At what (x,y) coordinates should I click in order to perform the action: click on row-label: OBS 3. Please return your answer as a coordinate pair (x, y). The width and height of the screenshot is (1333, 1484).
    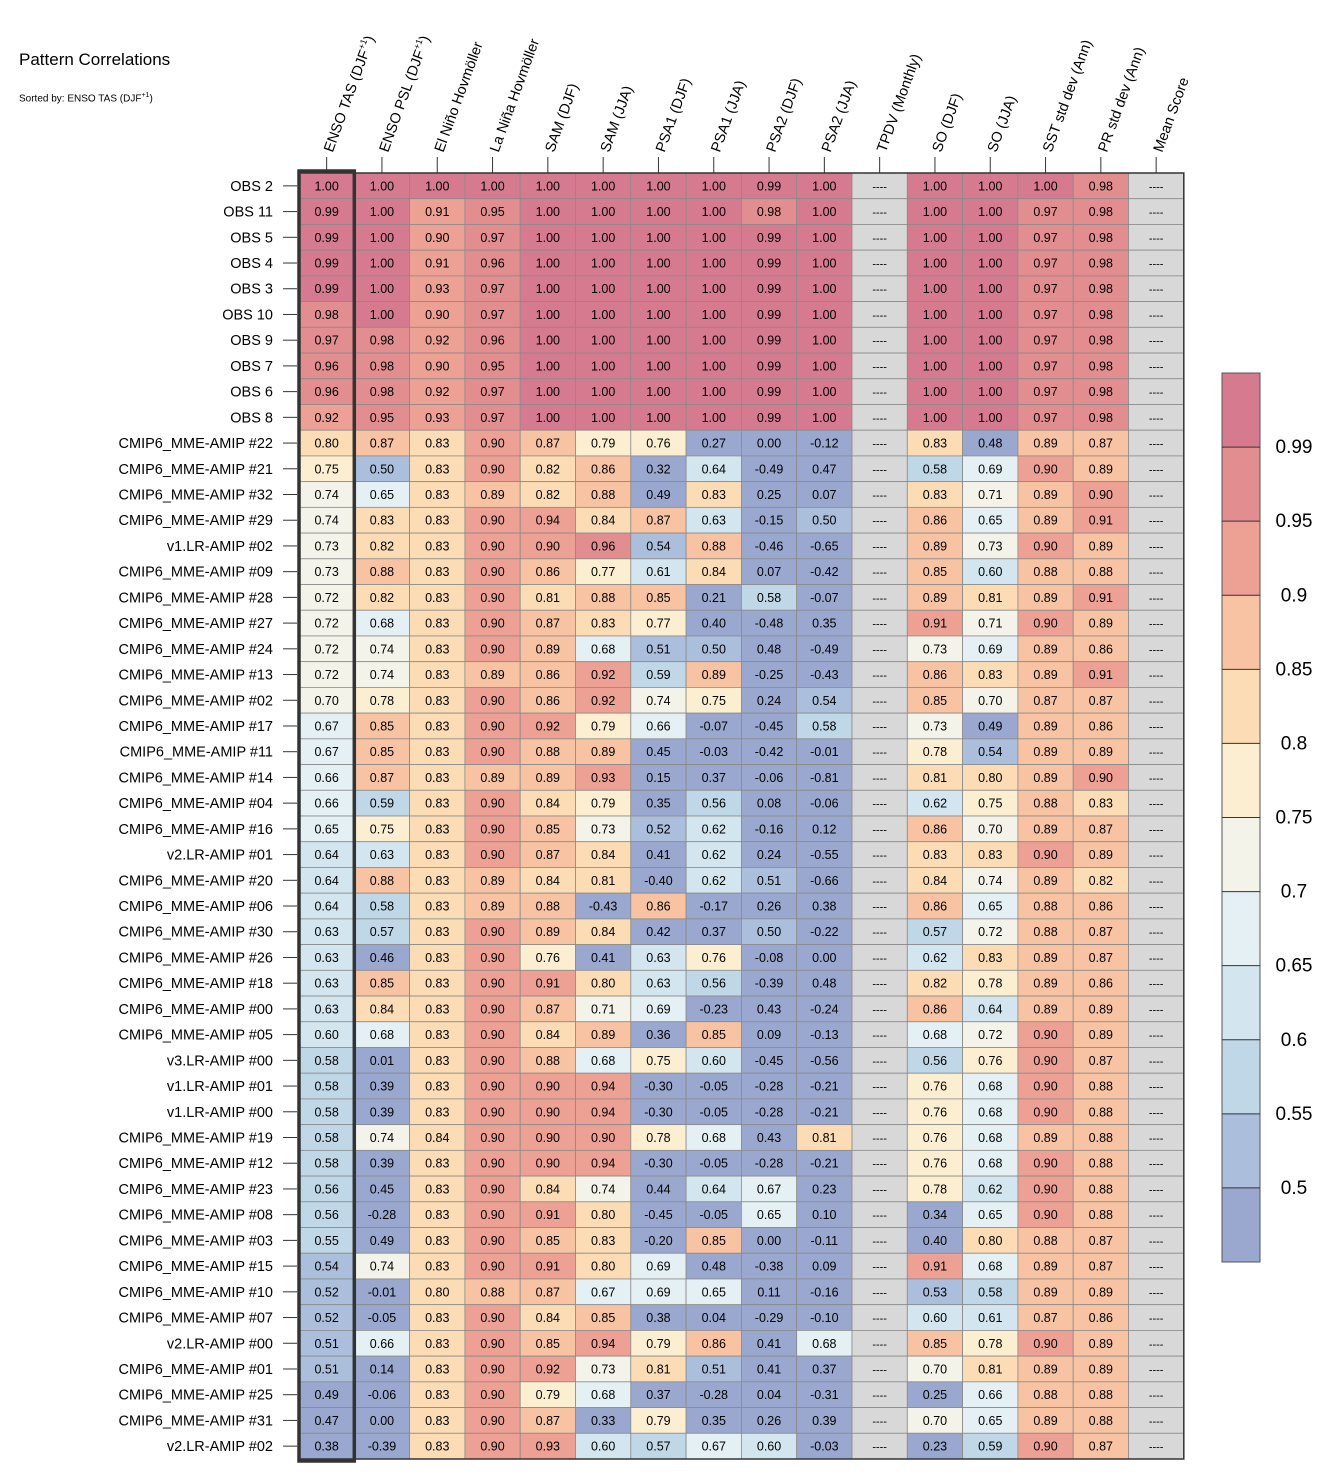
    Looking at the image, I should click on (251, 290).